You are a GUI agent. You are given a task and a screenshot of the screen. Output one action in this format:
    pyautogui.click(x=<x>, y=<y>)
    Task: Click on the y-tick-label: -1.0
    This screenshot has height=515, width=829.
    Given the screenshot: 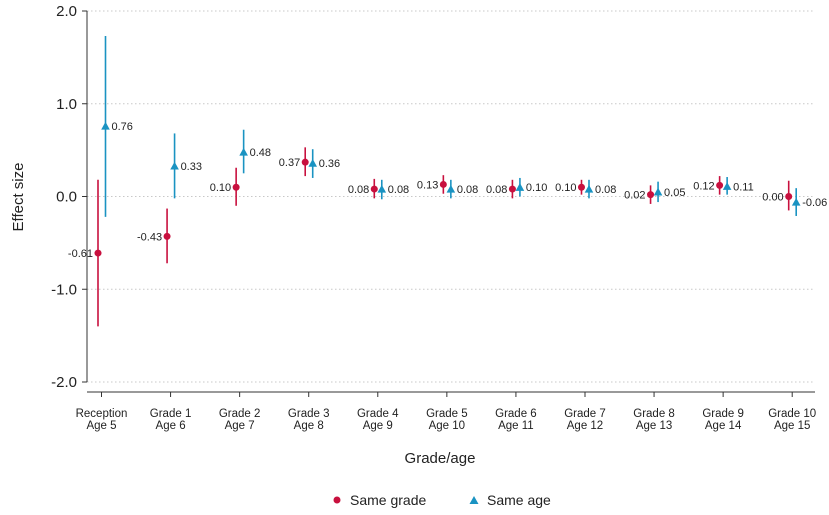 What is the action you would take?
    pyautogui.click(x=64, y=289)
    